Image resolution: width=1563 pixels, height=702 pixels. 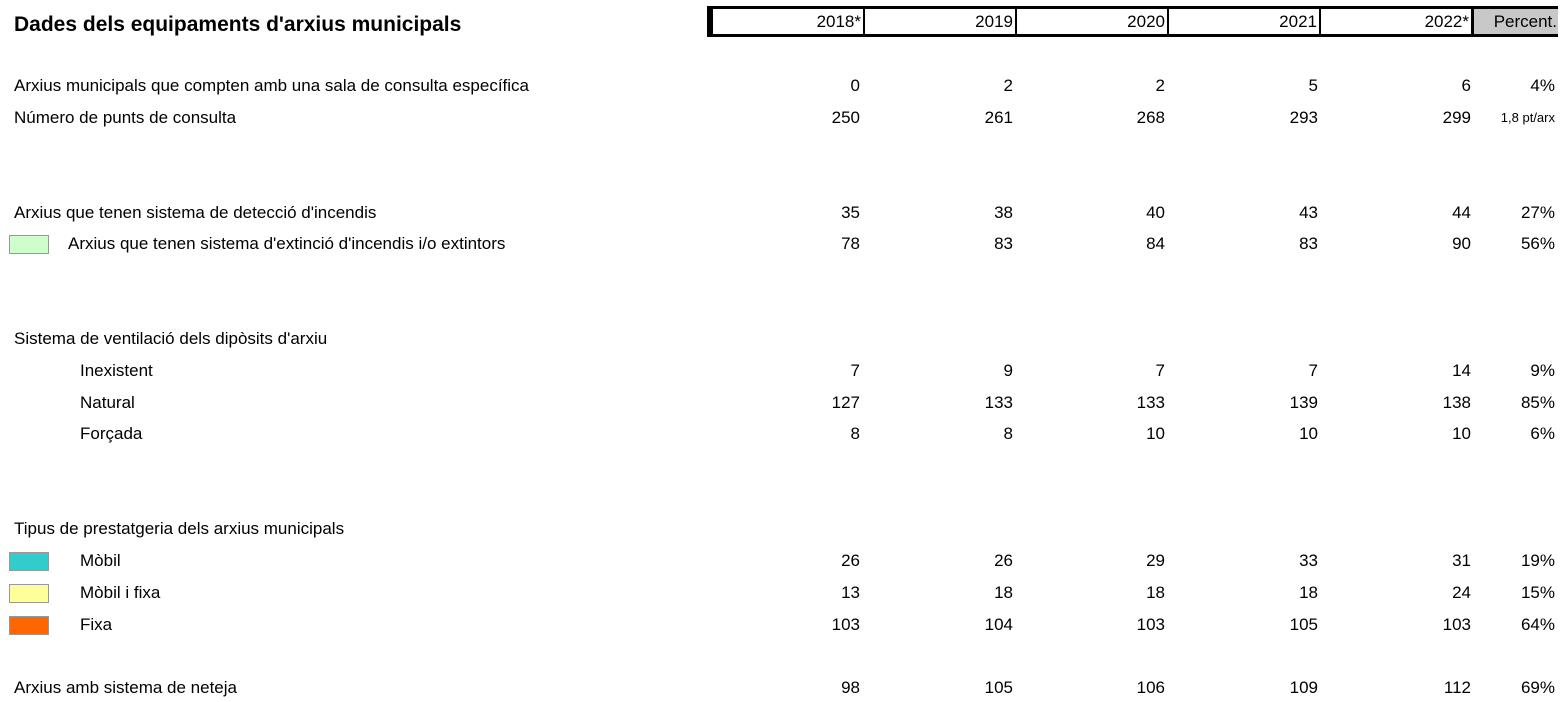 What do you see at coordinates (850, 243) in the screenshot?
I see `value-2018: 78` at bounding box center [850, 243].